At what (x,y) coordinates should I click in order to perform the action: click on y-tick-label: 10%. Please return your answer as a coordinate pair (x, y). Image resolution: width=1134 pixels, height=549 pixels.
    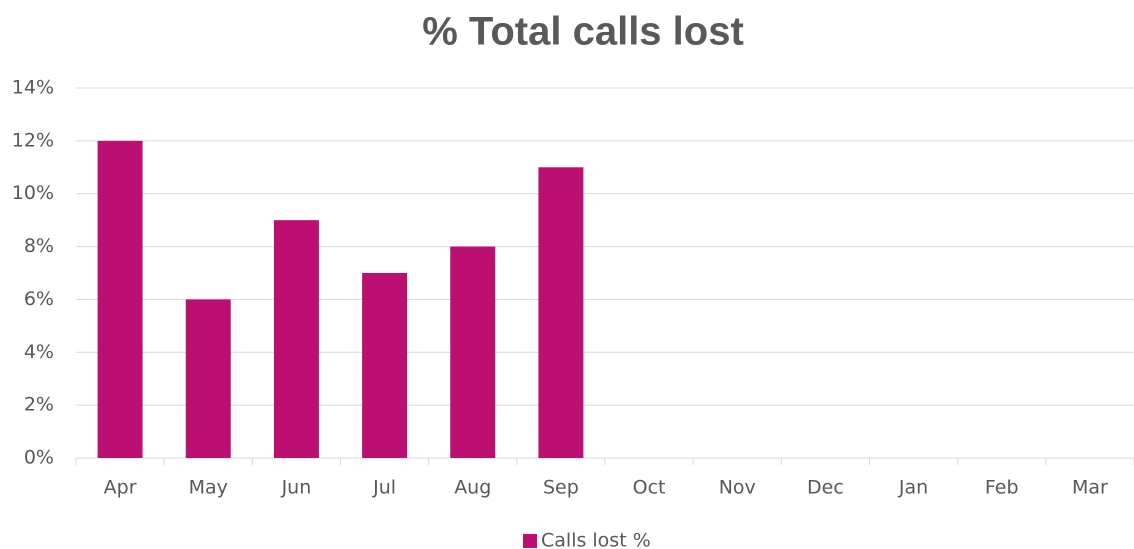
    Looking at the image, I should click on (33, 193).